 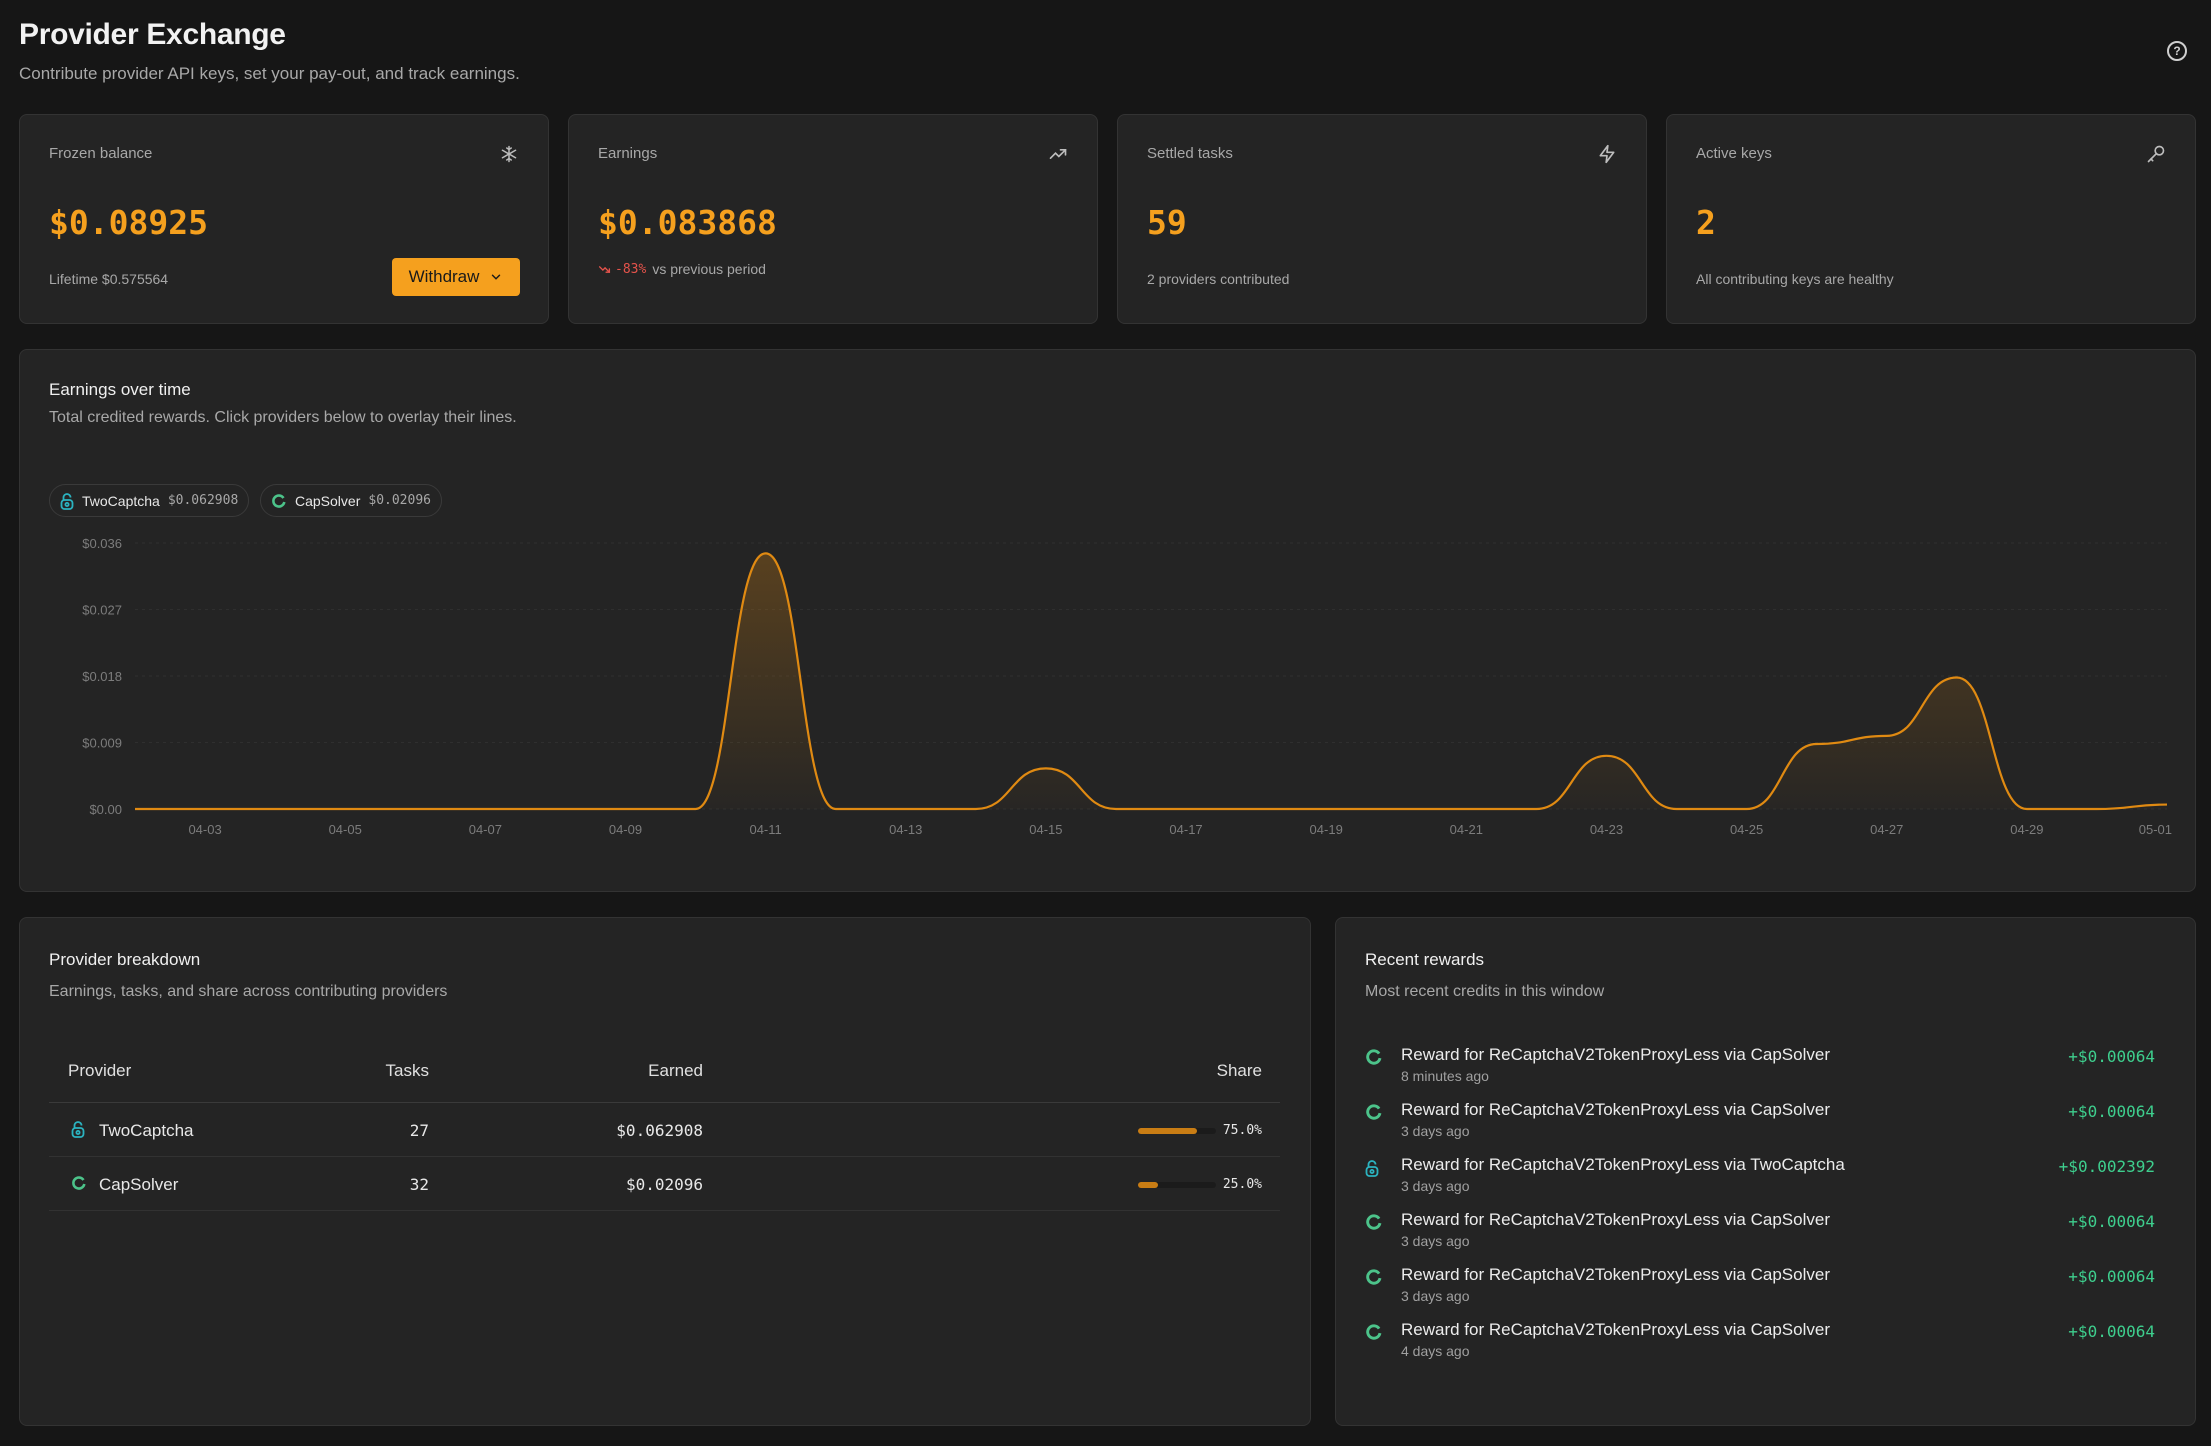 What do you see at coordinates (1185, 829) in the screenshot?
I see `x-tick-label: 04-17` at bounding box center [1185, 829].